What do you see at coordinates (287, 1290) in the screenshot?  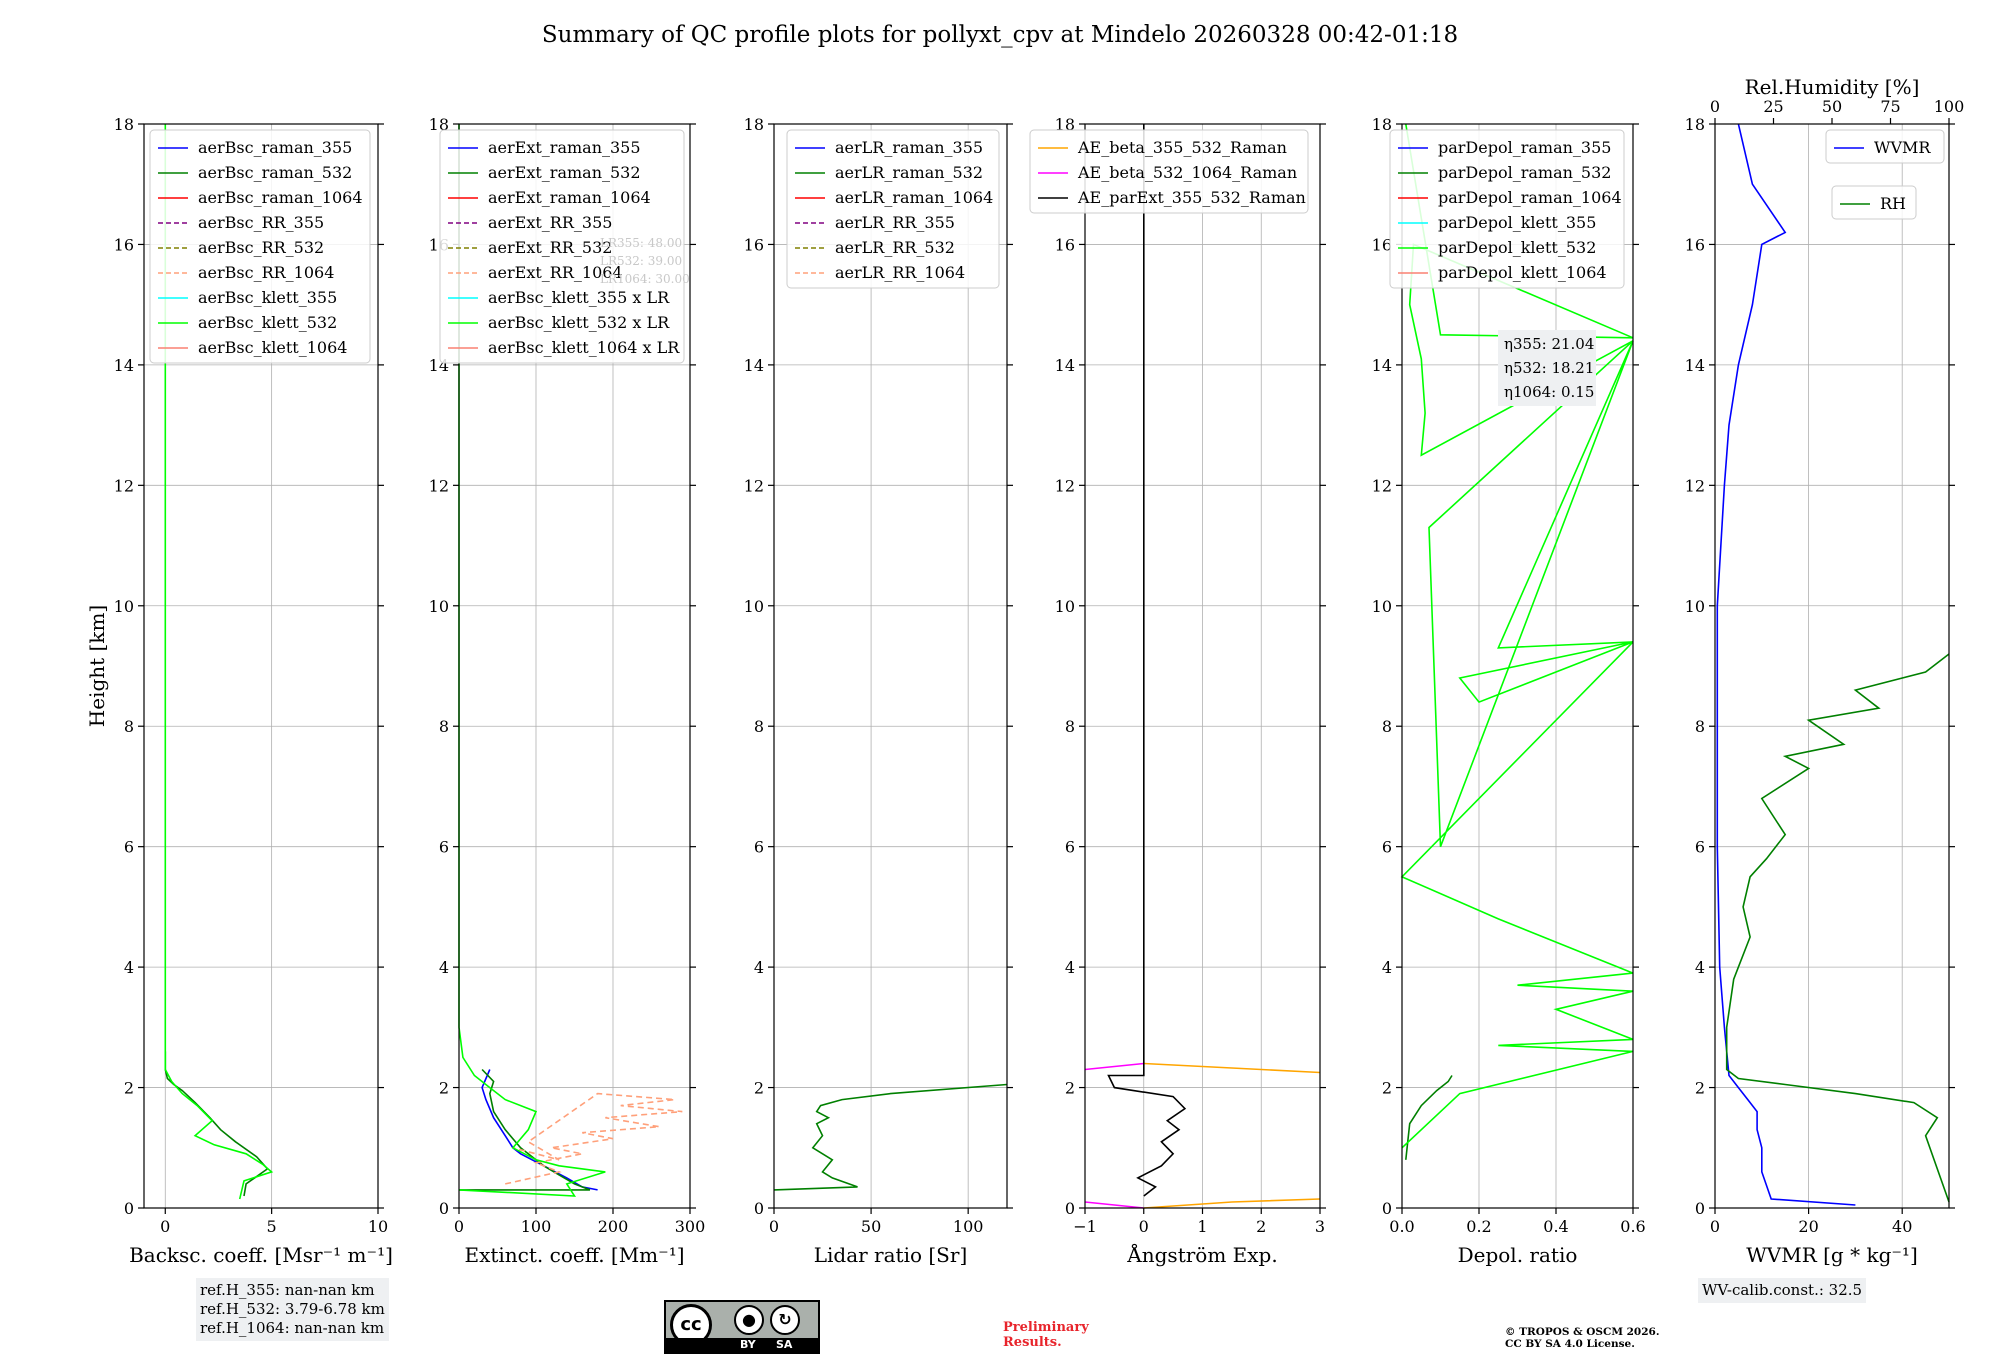 I see `ref-height-355: ref.H_355: nan-nan km` at bounding box center [287, 1290].